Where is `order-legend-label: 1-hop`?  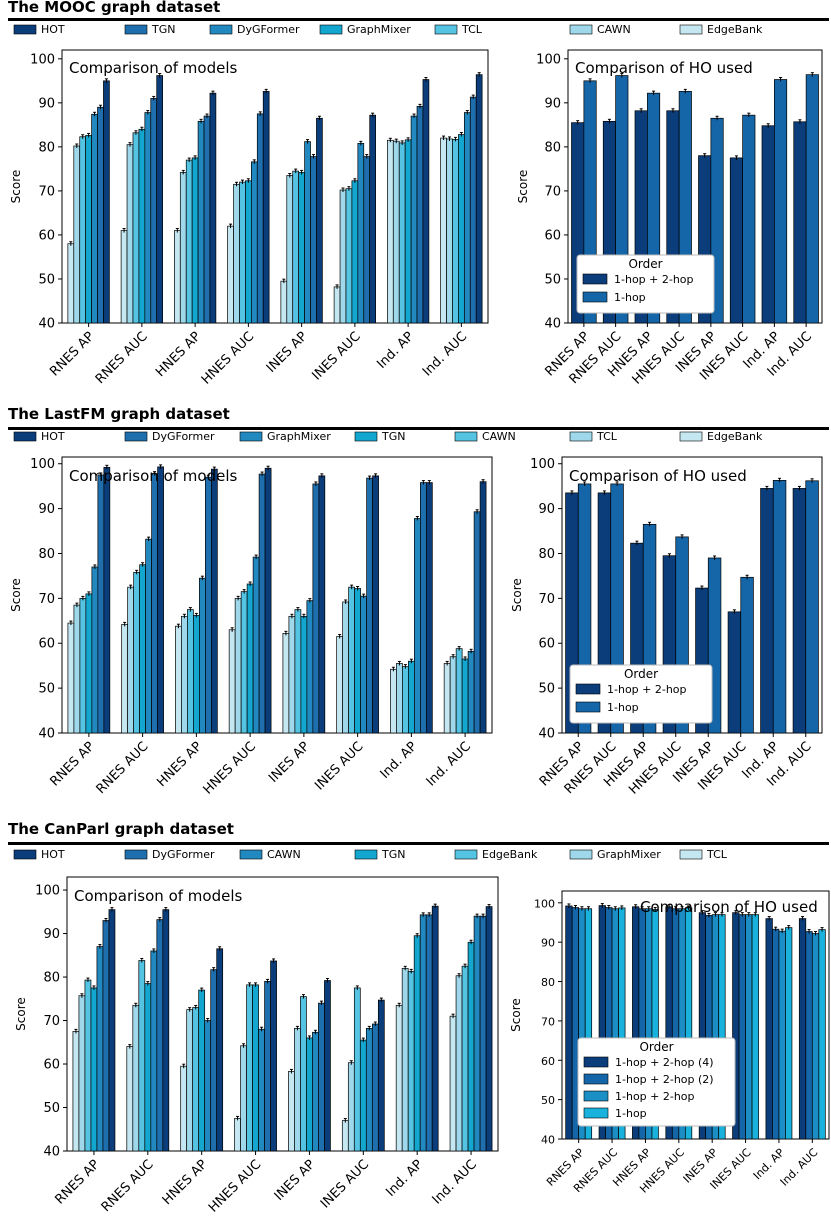 order-legend-label: 1-hop is located at coordinates (630, 297).